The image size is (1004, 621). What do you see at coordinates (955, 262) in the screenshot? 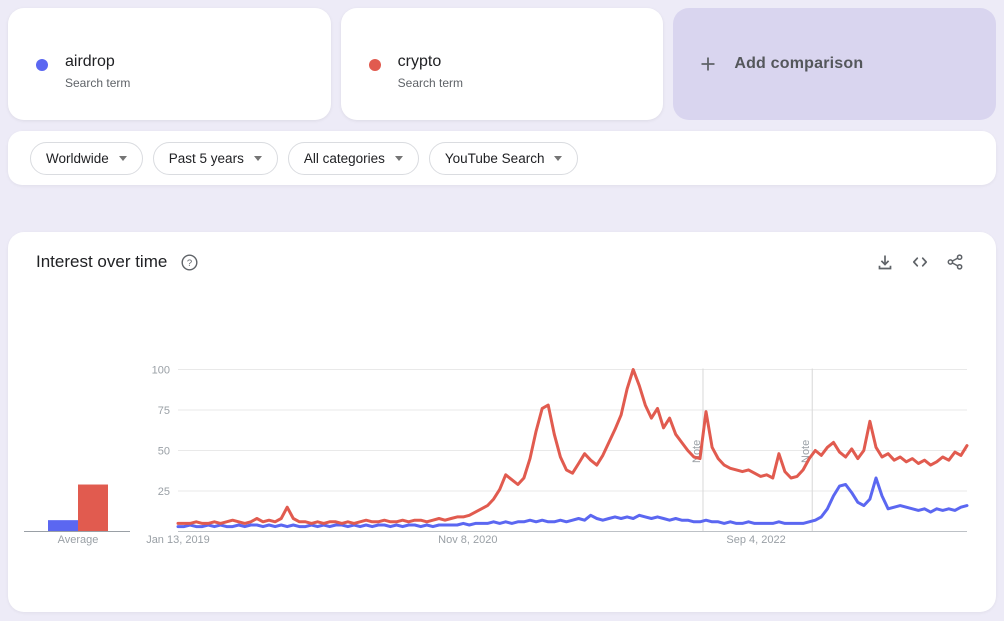
I see `share-icon` at bounding box center [955, 262].